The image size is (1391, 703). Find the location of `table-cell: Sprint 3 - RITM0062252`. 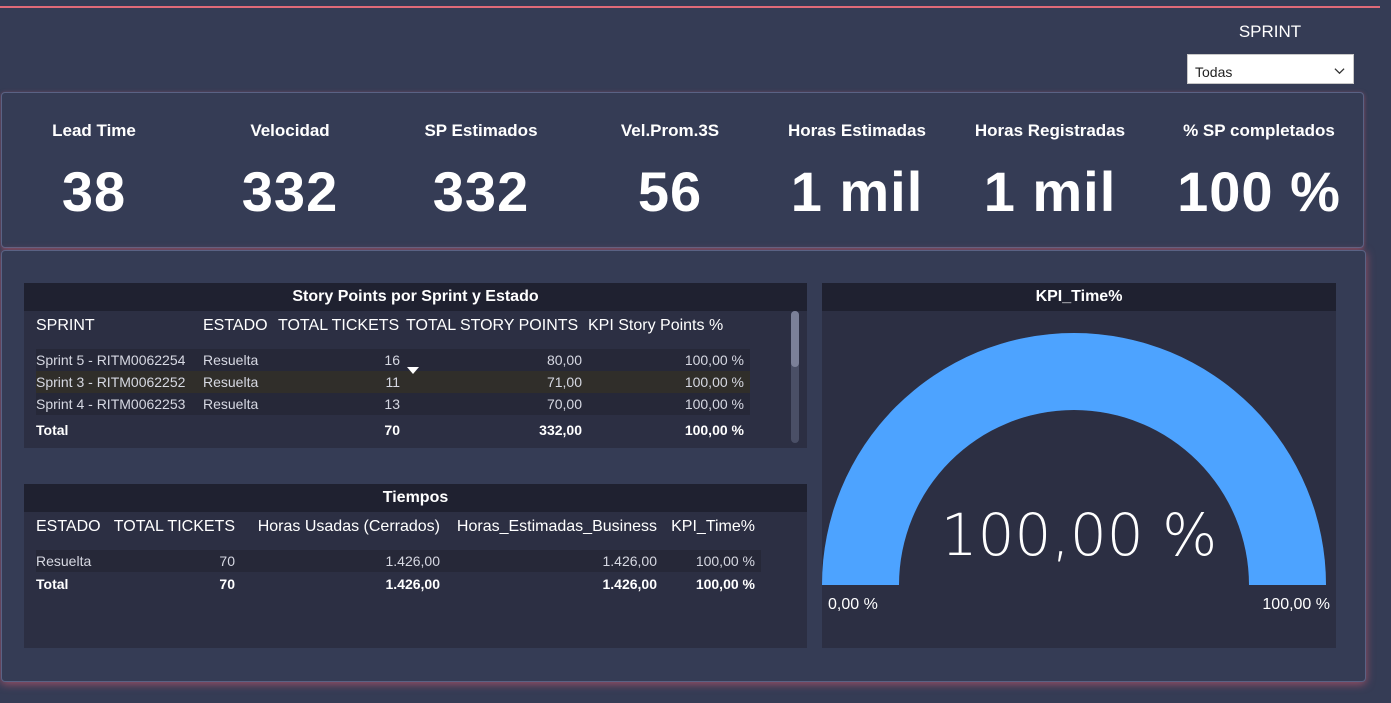

table-cell: Sprint 3 - RITM0062252 is located at coordinates (119, 382).